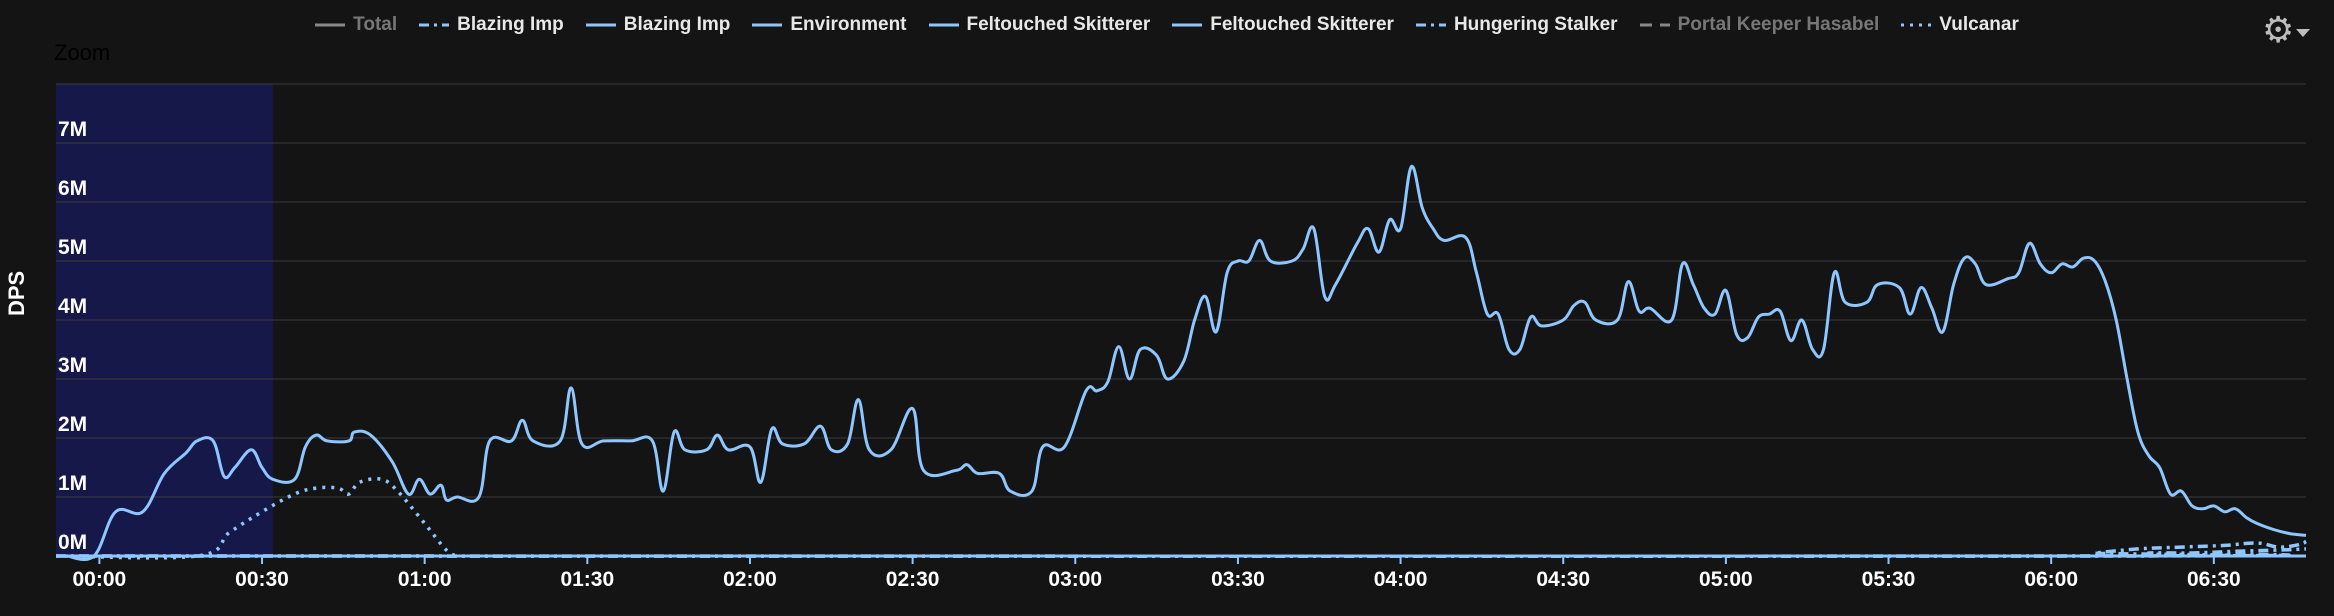 The height and width of the screenshot is (616, 2334). Describe the element at coordinates (1238, 579) in the screenshot. I see `x-tick-label: 03:30` at that location.